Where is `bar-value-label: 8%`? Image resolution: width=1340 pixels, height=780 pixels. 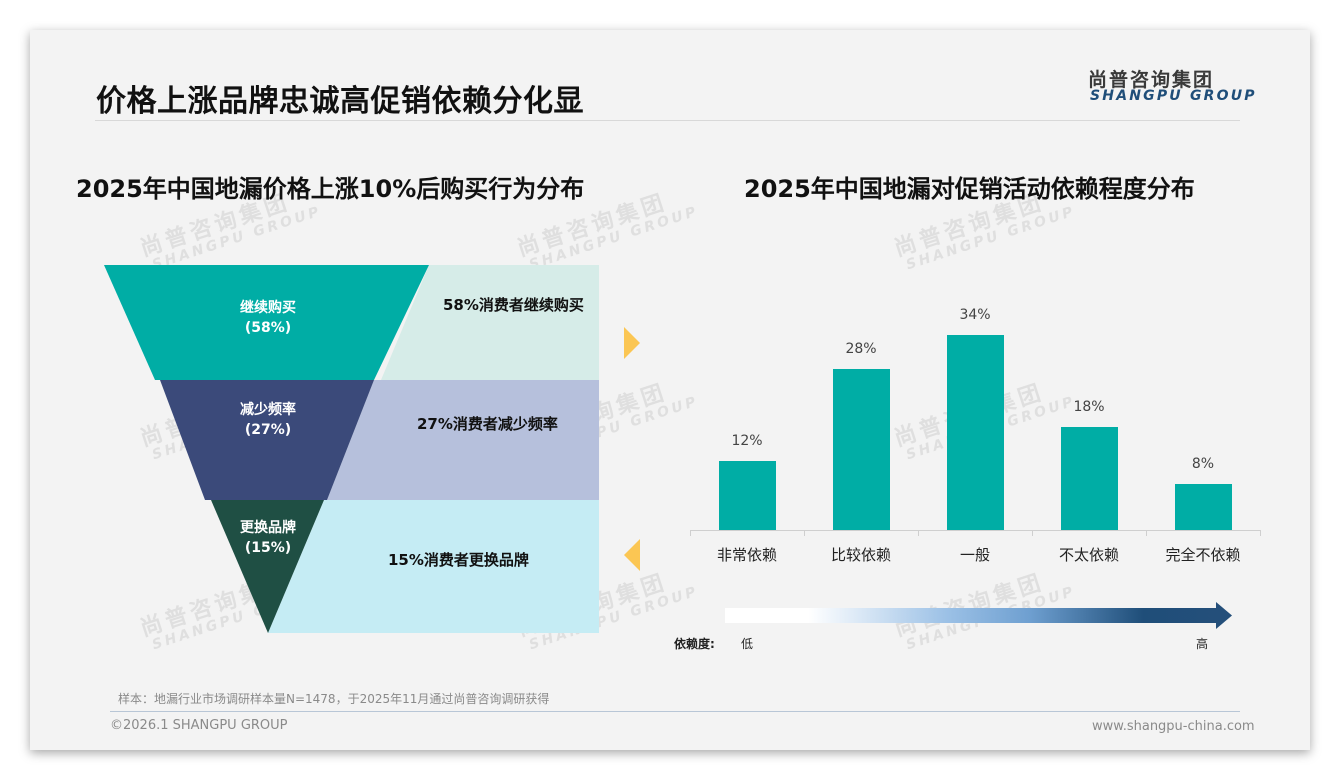
bar-value-label: 8% is located at coordinates (1203, 464).